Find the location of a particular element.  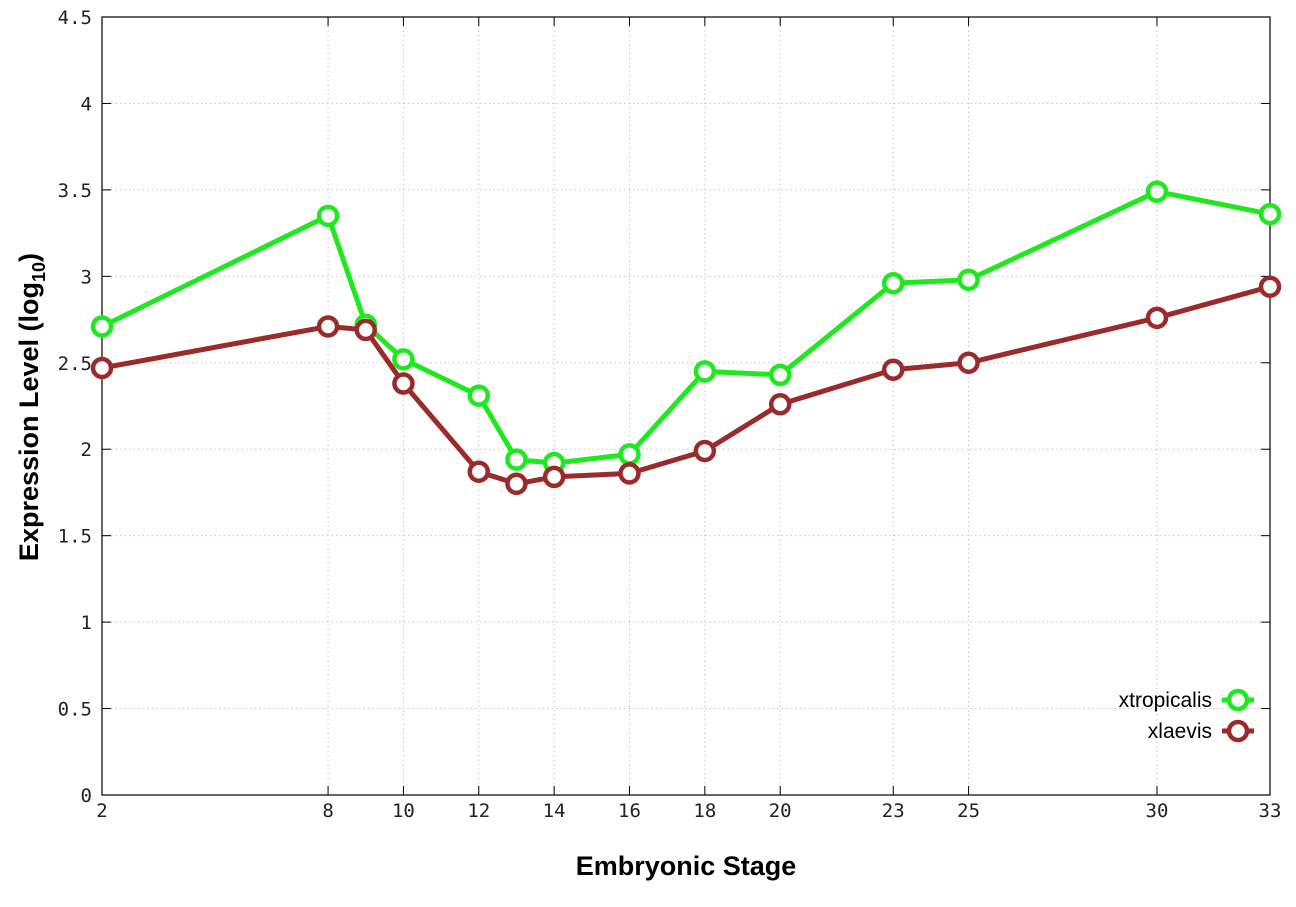

x-tick-label: 2 is located at coordinates (101, 811).